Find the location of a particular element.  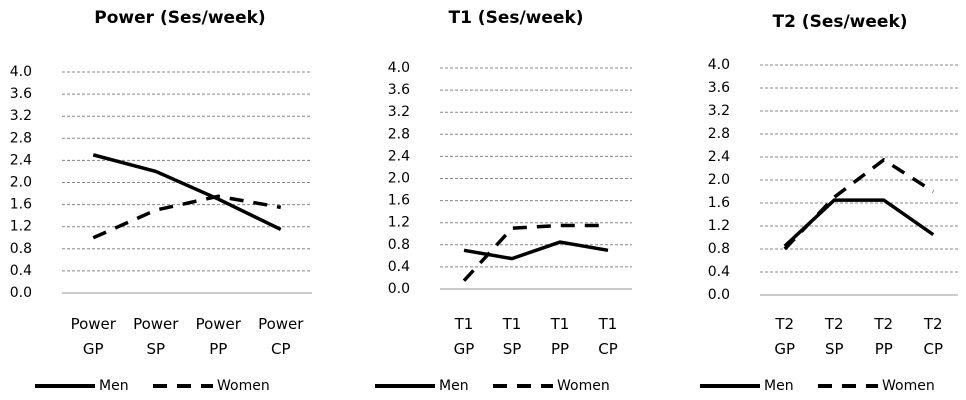

chart-title: Power (Ses/week) is located at coordinates (180, 18).